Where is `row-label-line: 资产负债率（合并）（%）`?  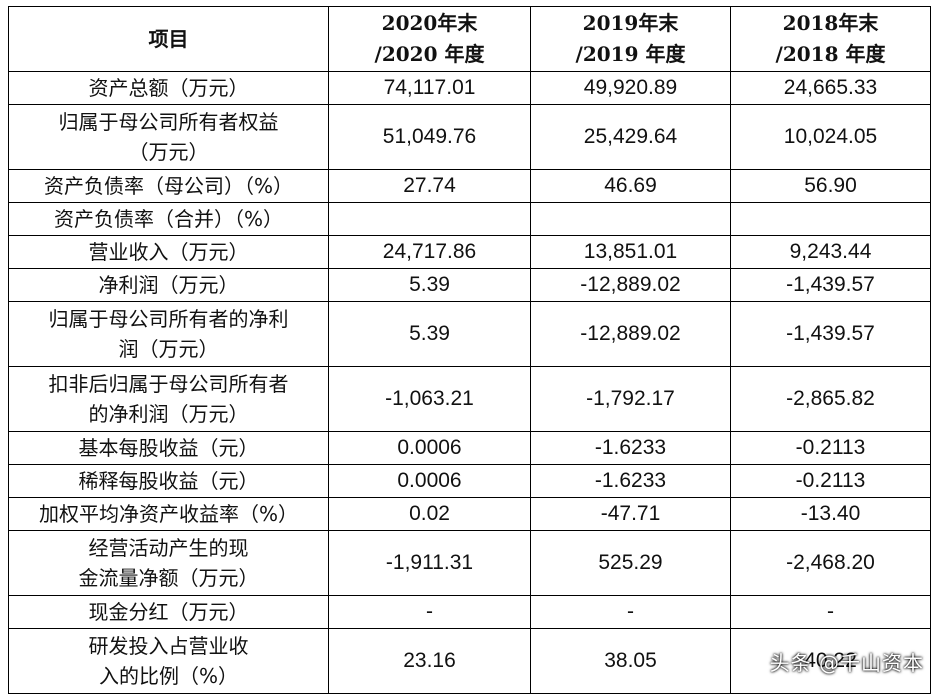
row-label-line: 资产负债率（合并）（%） is located at coordinates (168, 219).